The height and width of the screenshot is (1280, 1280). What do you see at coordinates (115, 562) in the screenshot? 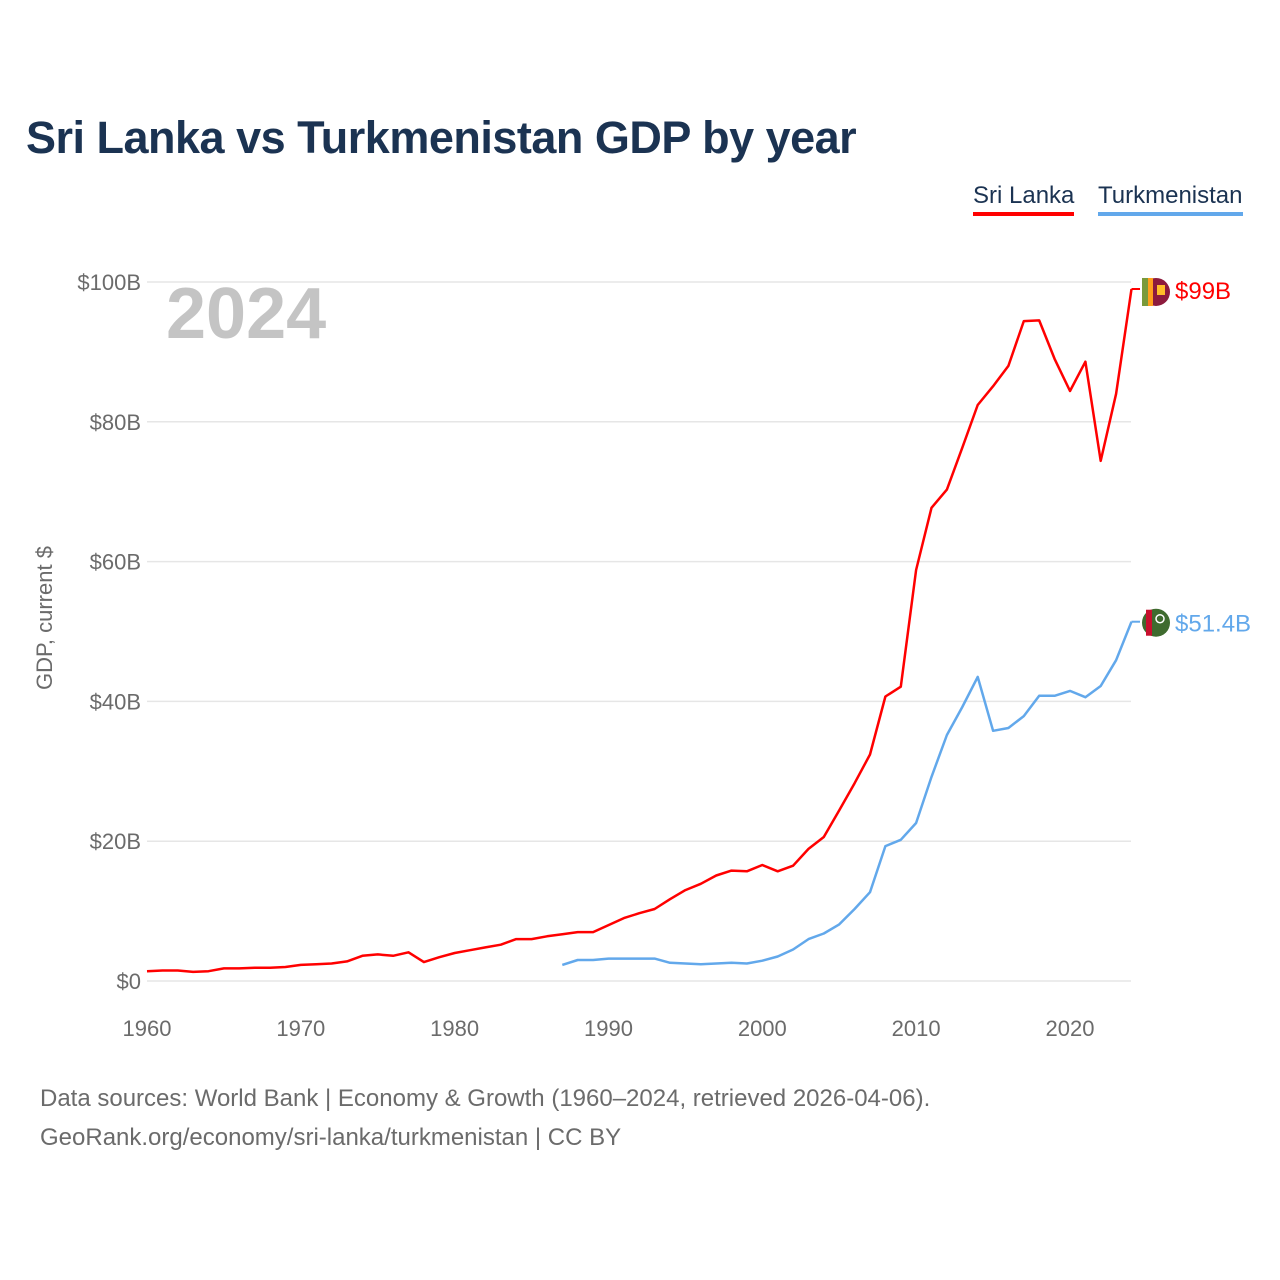
I see `y-tick-label: $60B` at bounding box center [115, 562].